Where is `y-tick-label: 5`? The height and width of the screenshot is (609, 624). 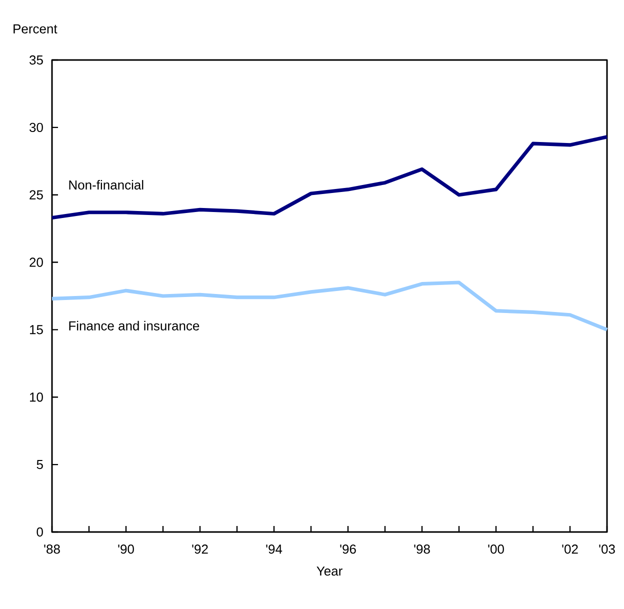 y-tick-label: 5 is located at coordinates (39, 465).